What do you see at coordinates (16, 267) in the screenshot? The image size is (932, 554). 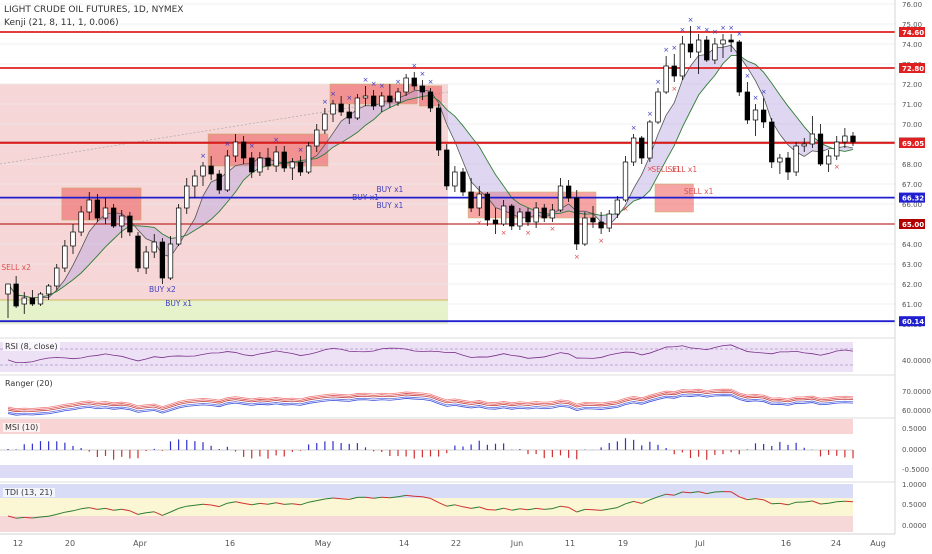 I see `signal-label: SELL x2` at bounding box center [16, 267].